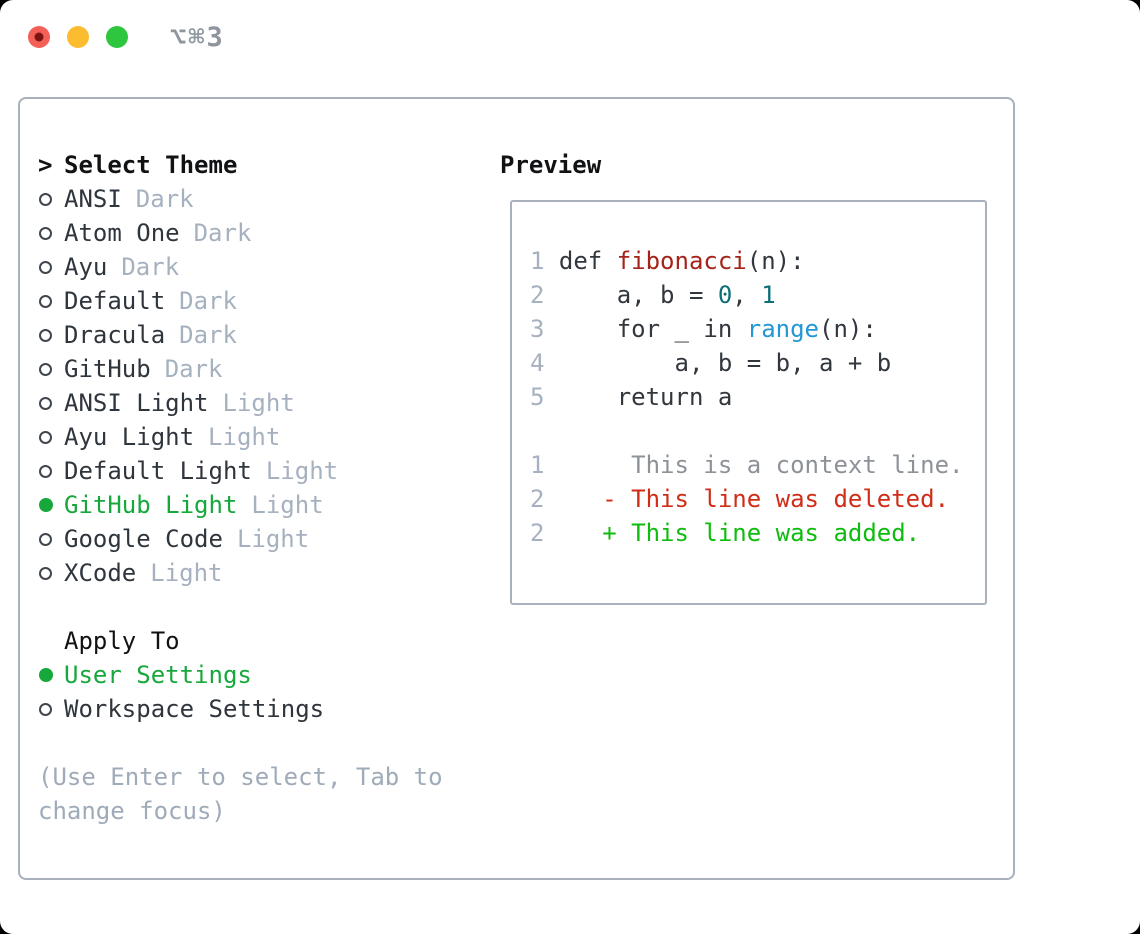  Describe the element at coordinates (537, 329) in the screenshot. I see `line-number: 3` at that location.